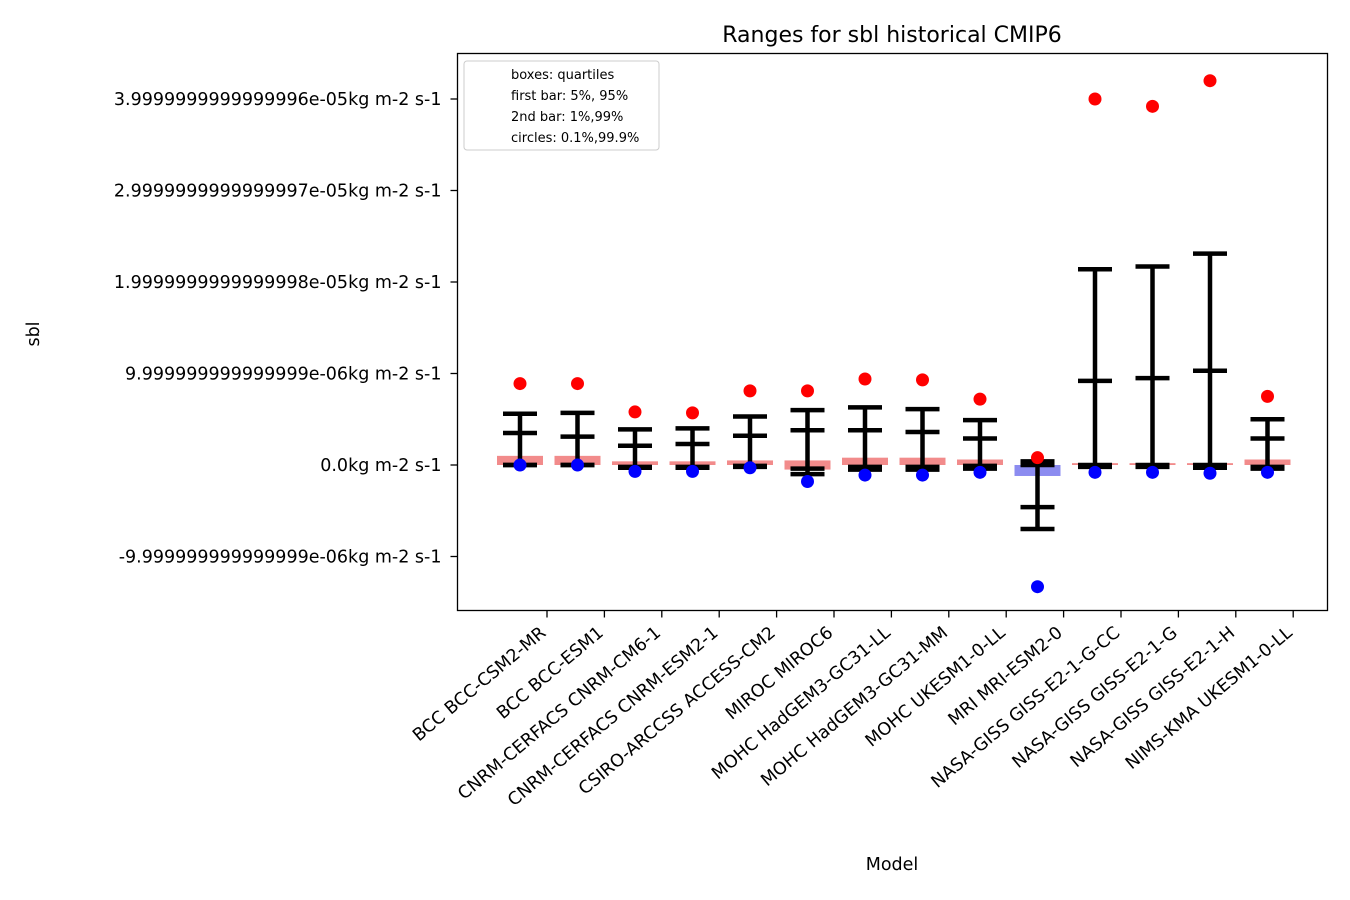 This screenshot has height=900, width=1350. What do you see at coordinates (563, 75) in the screenshot?
I see `legend-entry: boxes: quartiles` at bounding box center [563, 75].